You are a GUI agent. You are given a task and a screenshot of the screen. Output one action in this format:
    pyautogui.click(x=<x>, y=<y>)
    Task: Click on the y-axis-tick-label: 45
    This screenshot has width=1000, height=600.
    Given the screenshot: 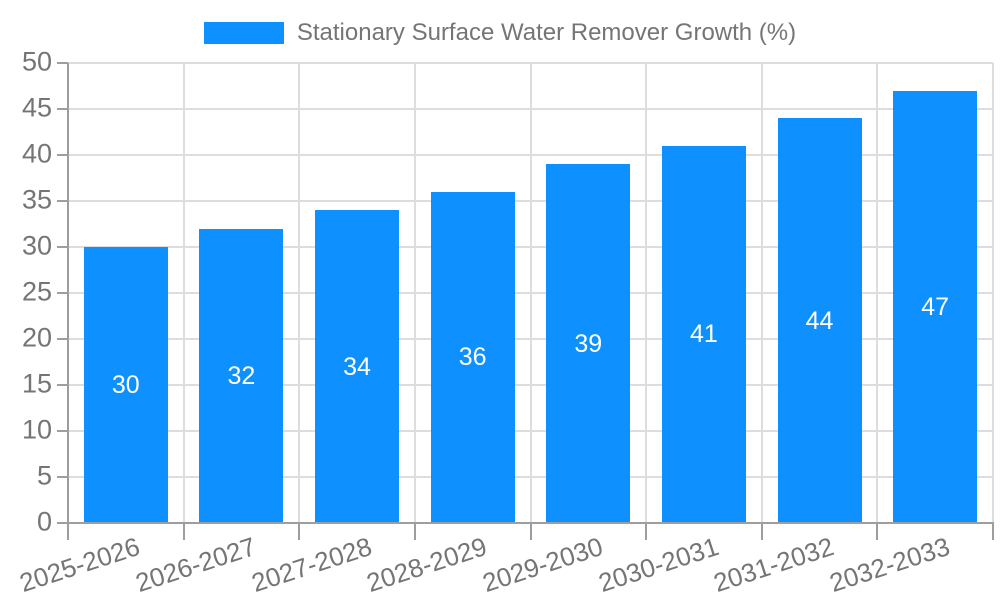 What is the action you would take?
    pyautogui.click(x=36, y=107)
    